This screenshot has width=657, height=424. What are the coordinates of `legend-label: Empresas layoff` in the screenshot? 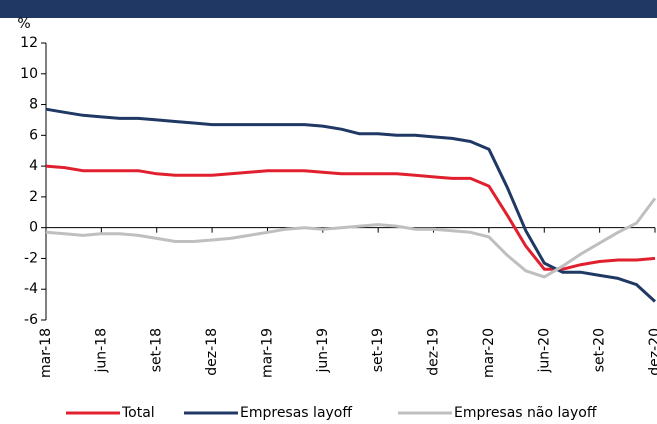 It's located at (296, 413).